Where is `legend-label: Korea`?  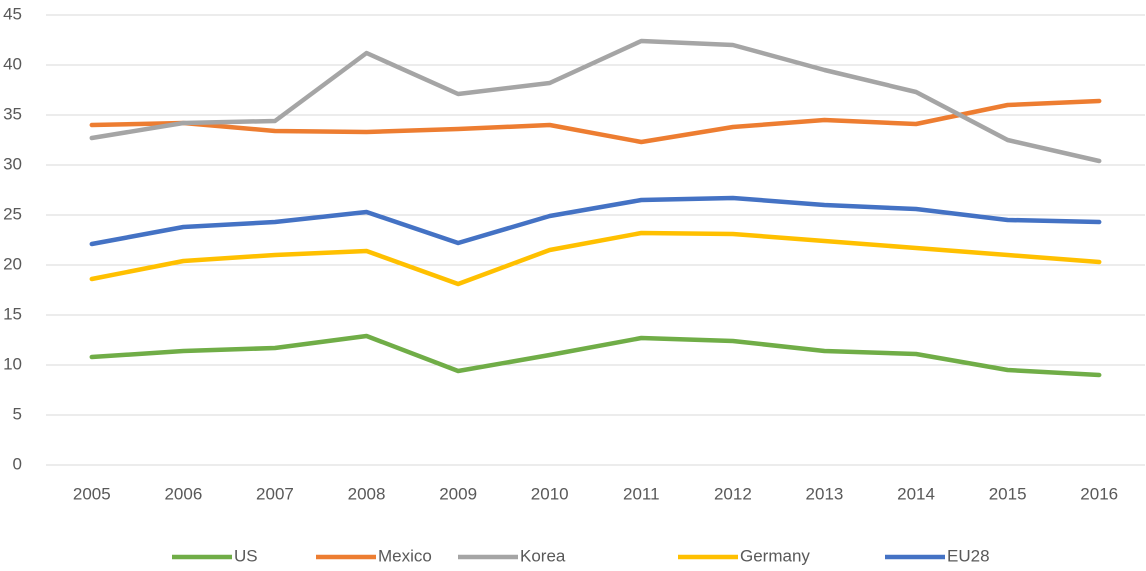 legend-label: Korea is located at coordinates (543, 555).